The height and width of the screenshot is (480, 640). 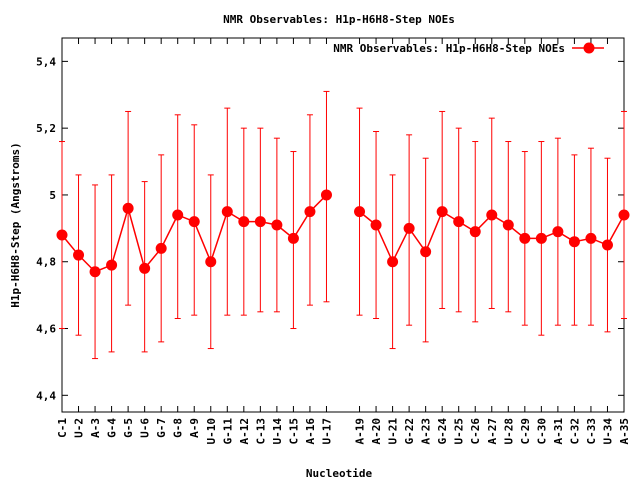 What do you see at coordinates (79, 428) in the screenshot?
I see `x-tick-label: U-2` at bounding box center [79, 428].